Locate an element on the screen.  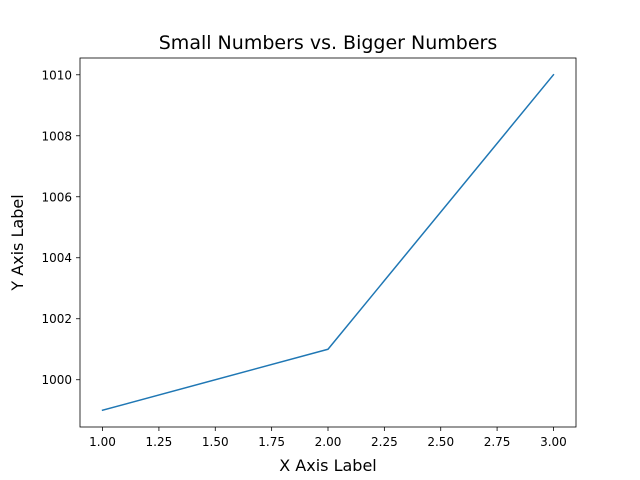
y-tick-label: 1006 is located at coordinates (56, 197).